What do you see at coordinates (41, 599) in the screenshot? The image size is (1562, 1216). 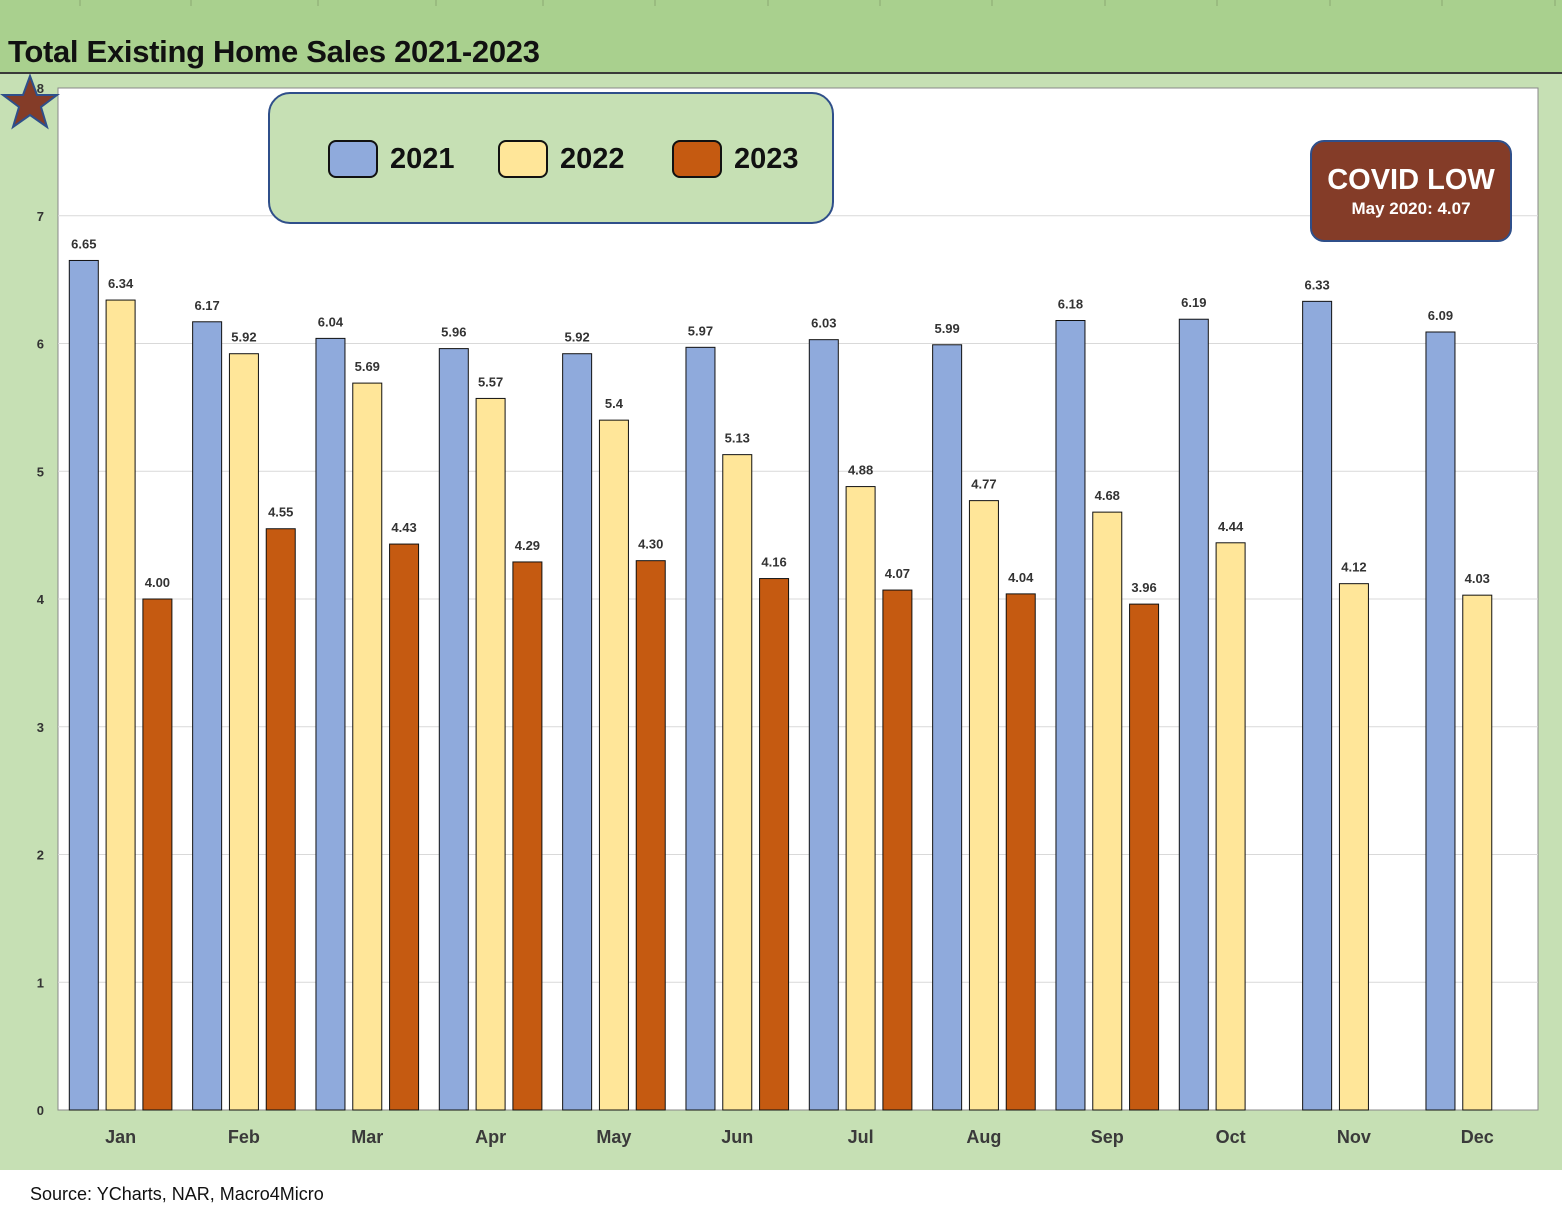 I see `y-tick-label: 4` at bounding box center [41, 599].